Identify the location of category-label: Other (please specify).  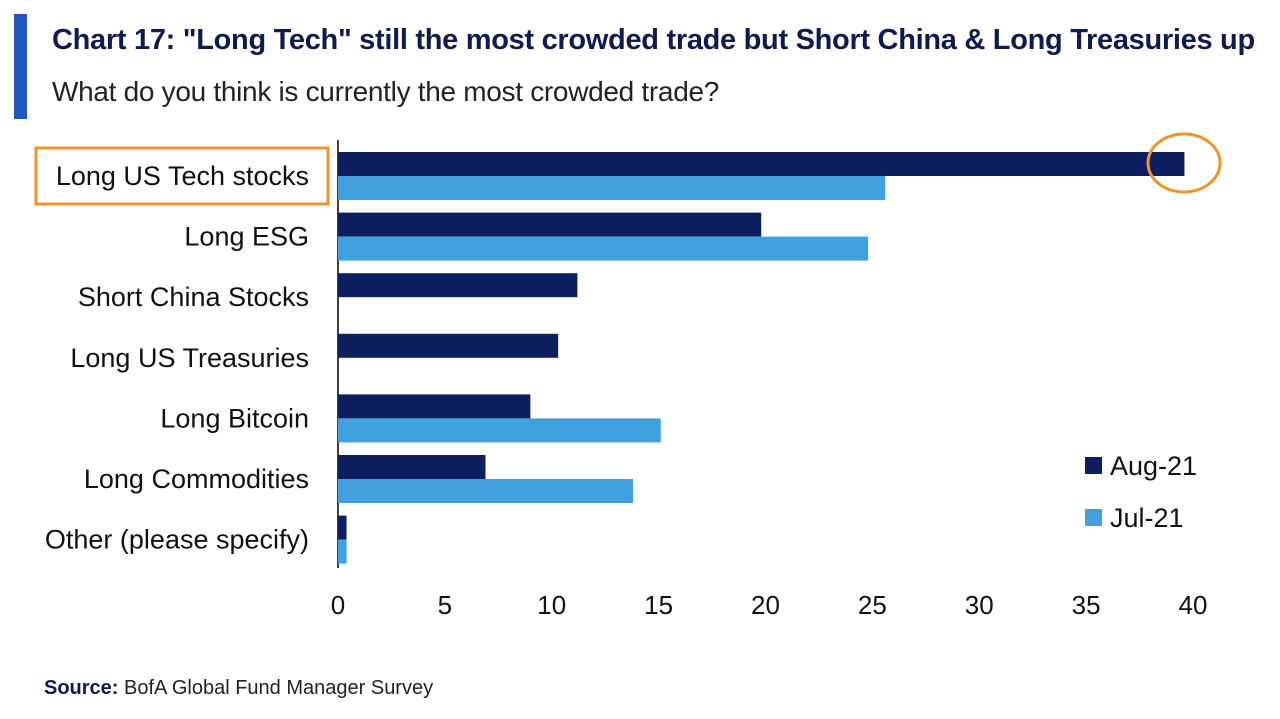
(177, 540).